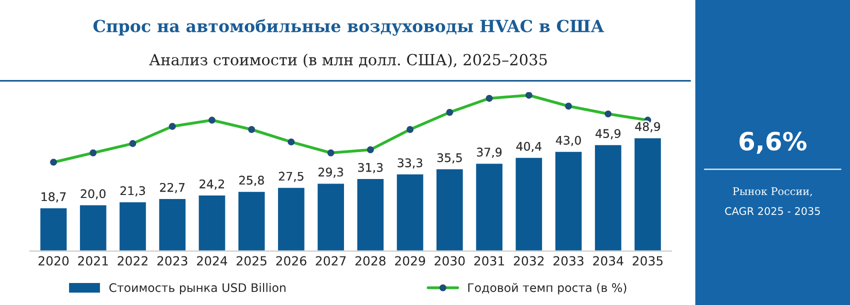  Describe the element at coordinates (773, 143) in the screenshot. I see `text: 6,6%` at that location.